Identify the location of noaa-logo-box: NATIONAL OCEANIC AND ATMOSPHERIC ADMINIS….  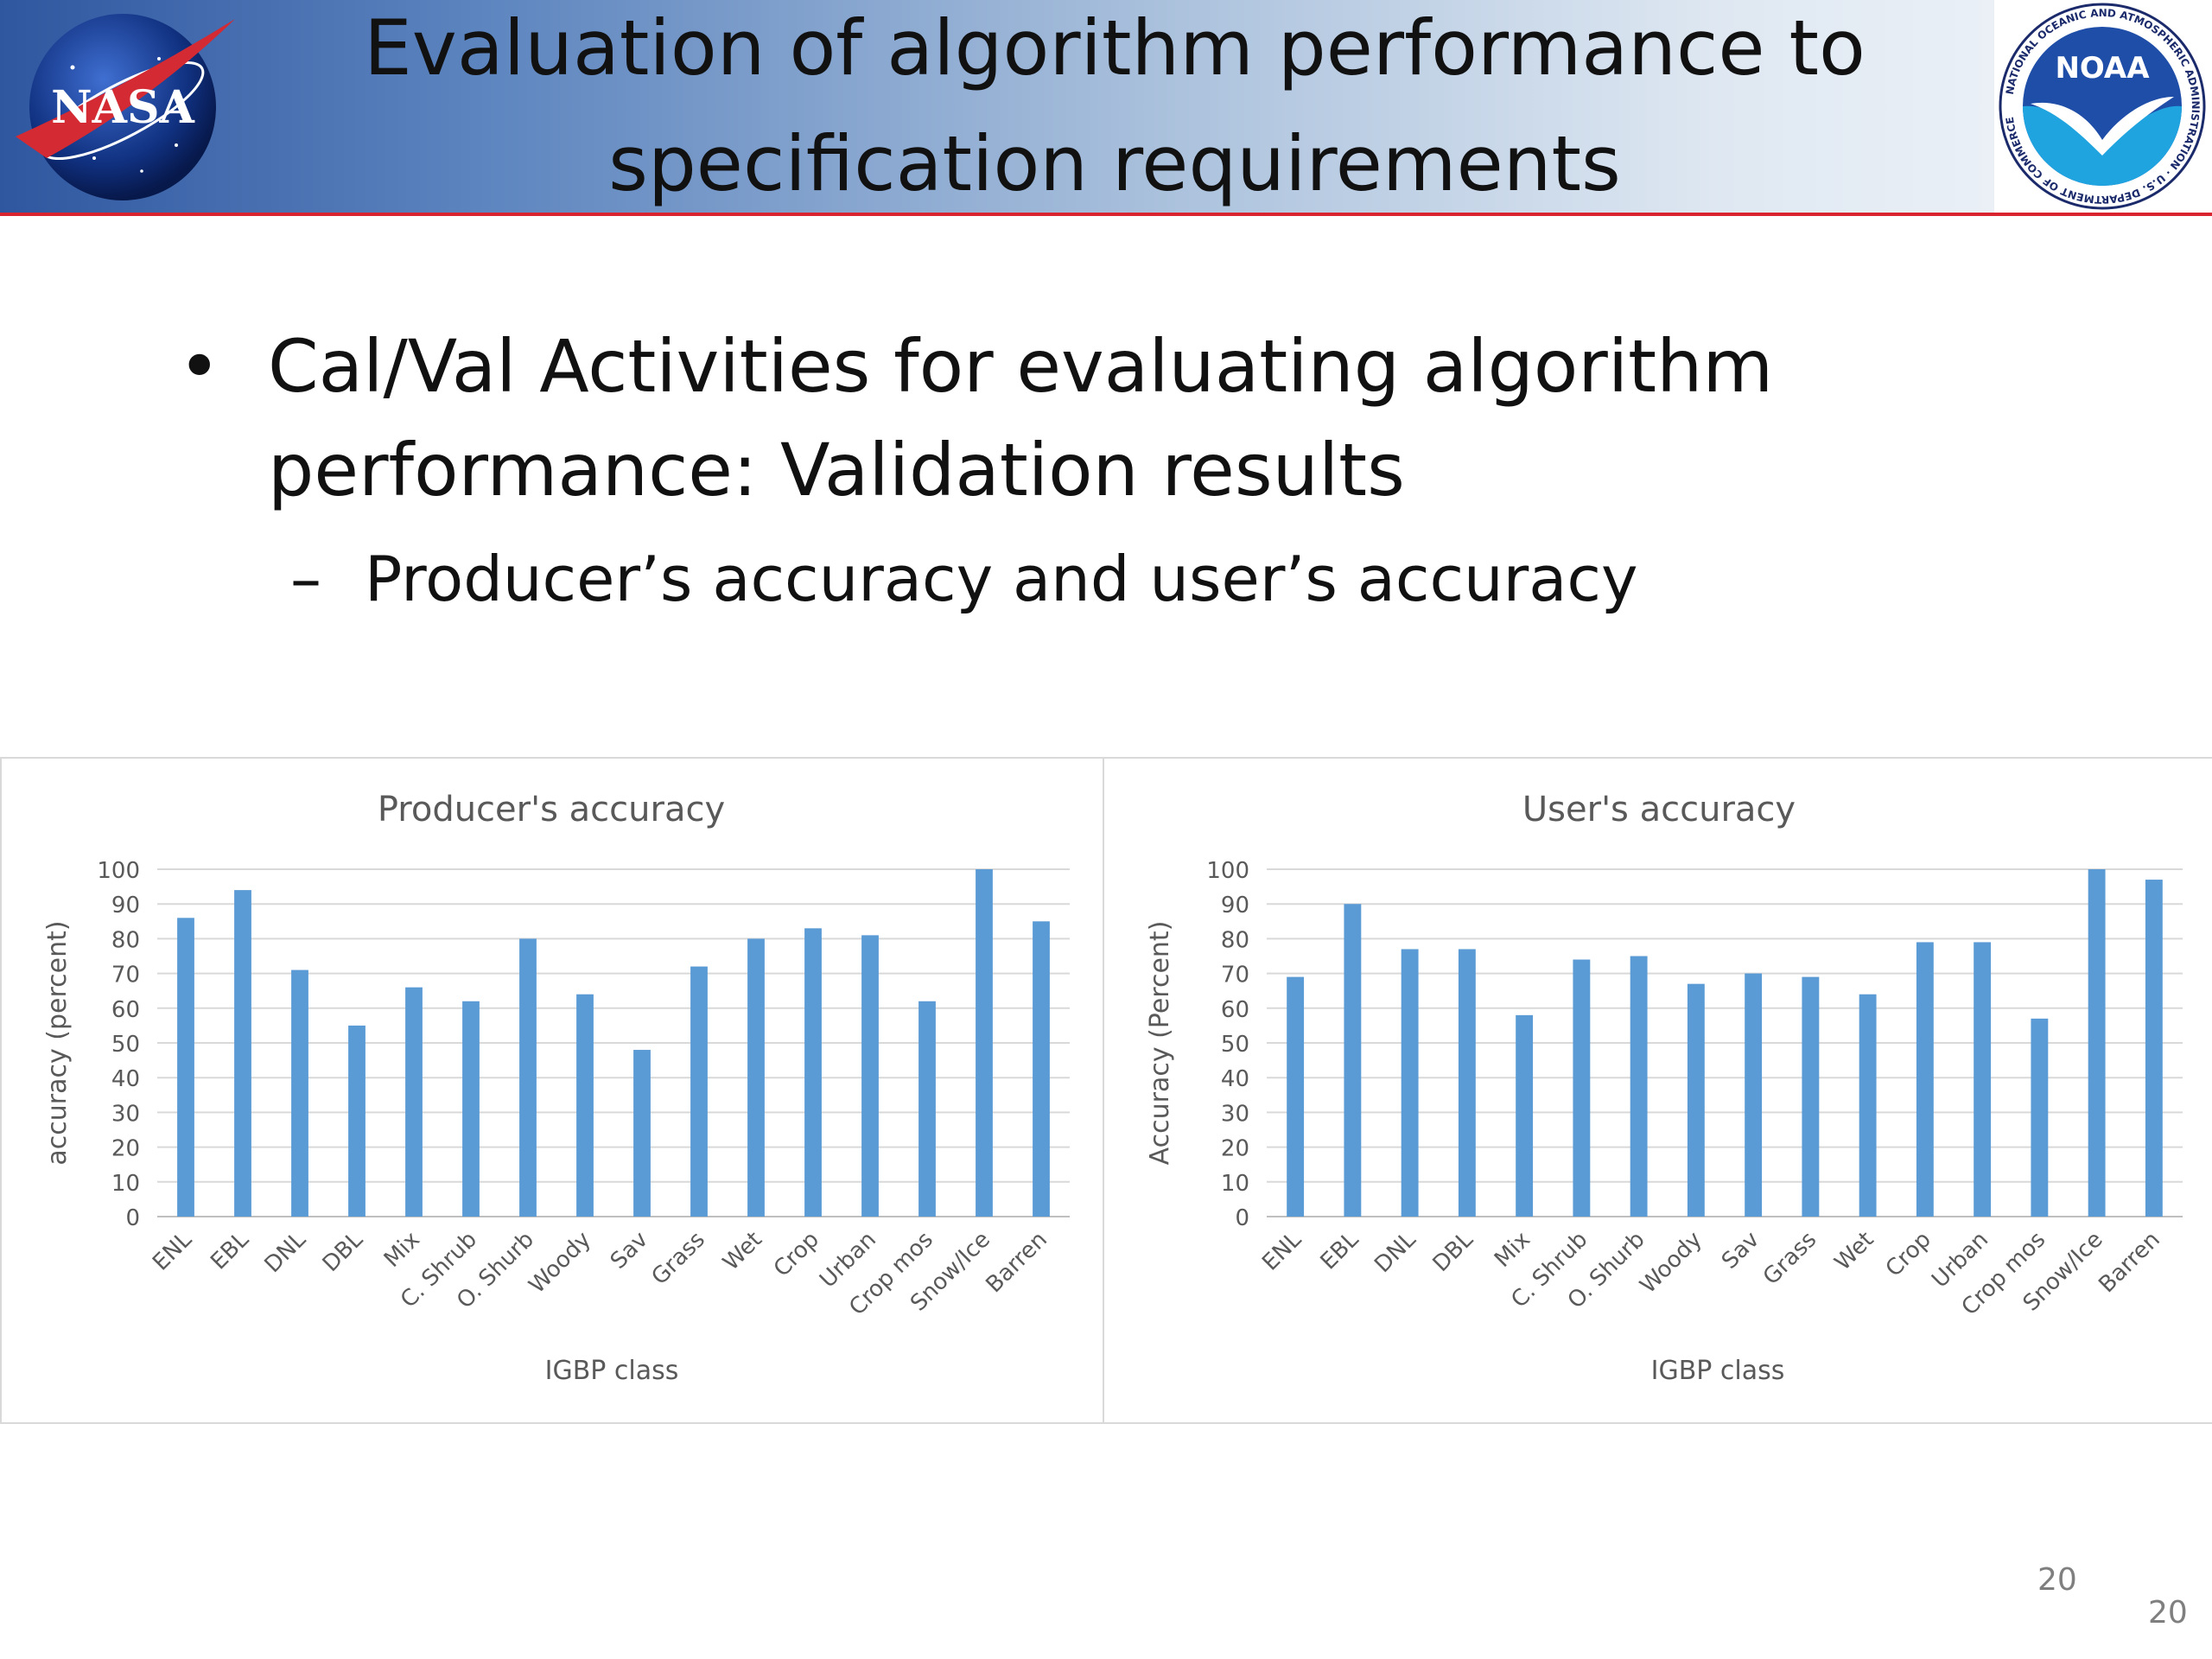
(2103, 106).